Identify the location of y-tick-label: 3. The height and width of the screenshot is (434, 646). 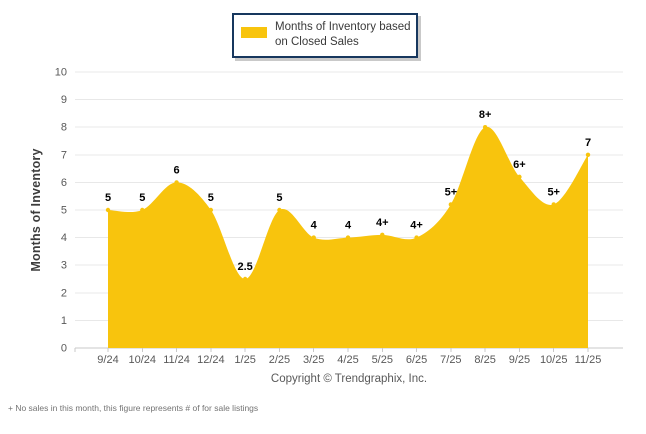
(64, 266).